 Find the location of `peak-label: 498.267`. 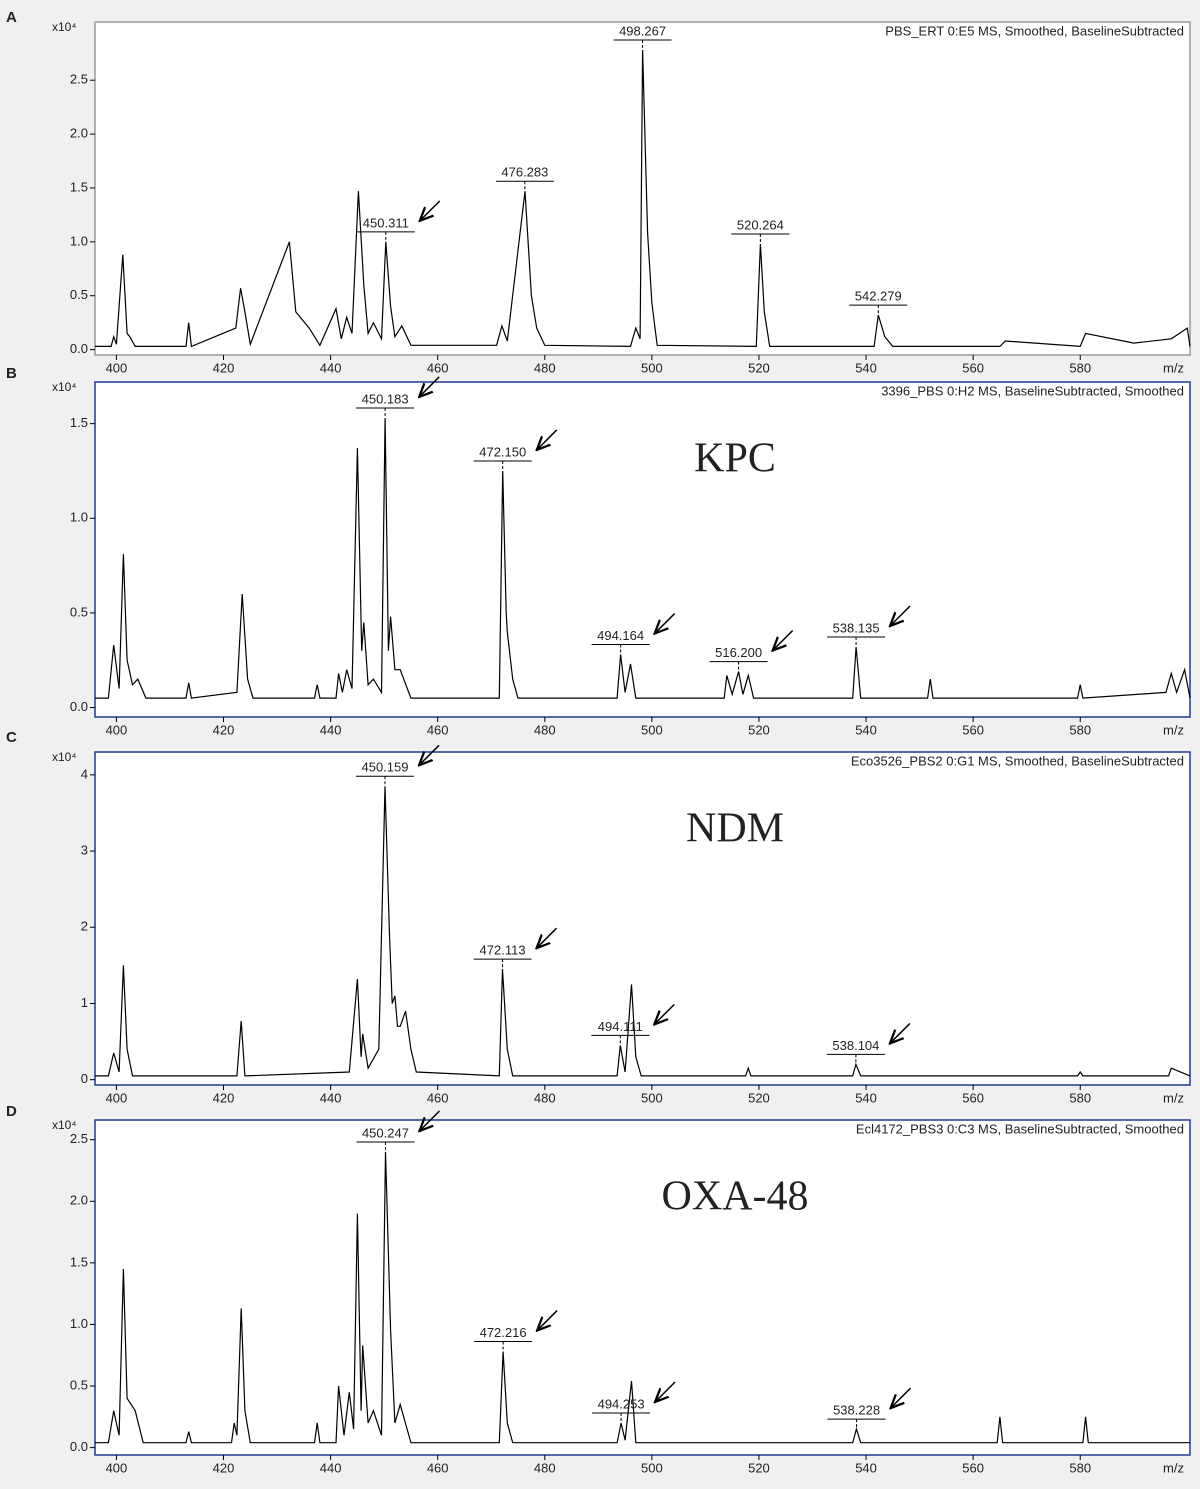

peak-label: 498.267 is located at coordinates (642, 30).